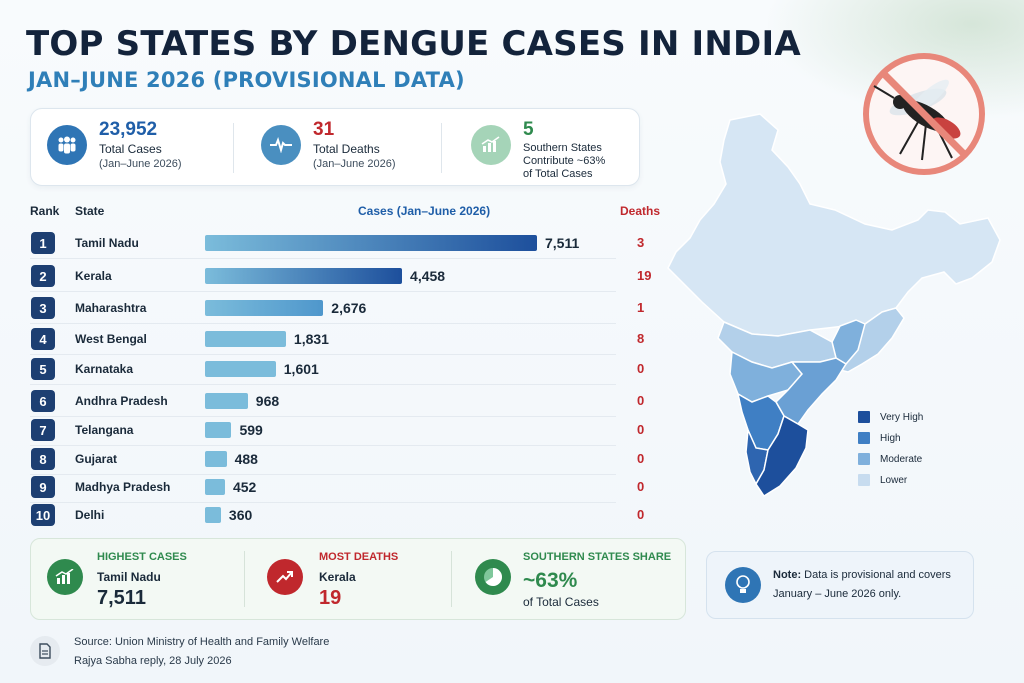  I want to click on deaths-value: 3, so click(641, 242).